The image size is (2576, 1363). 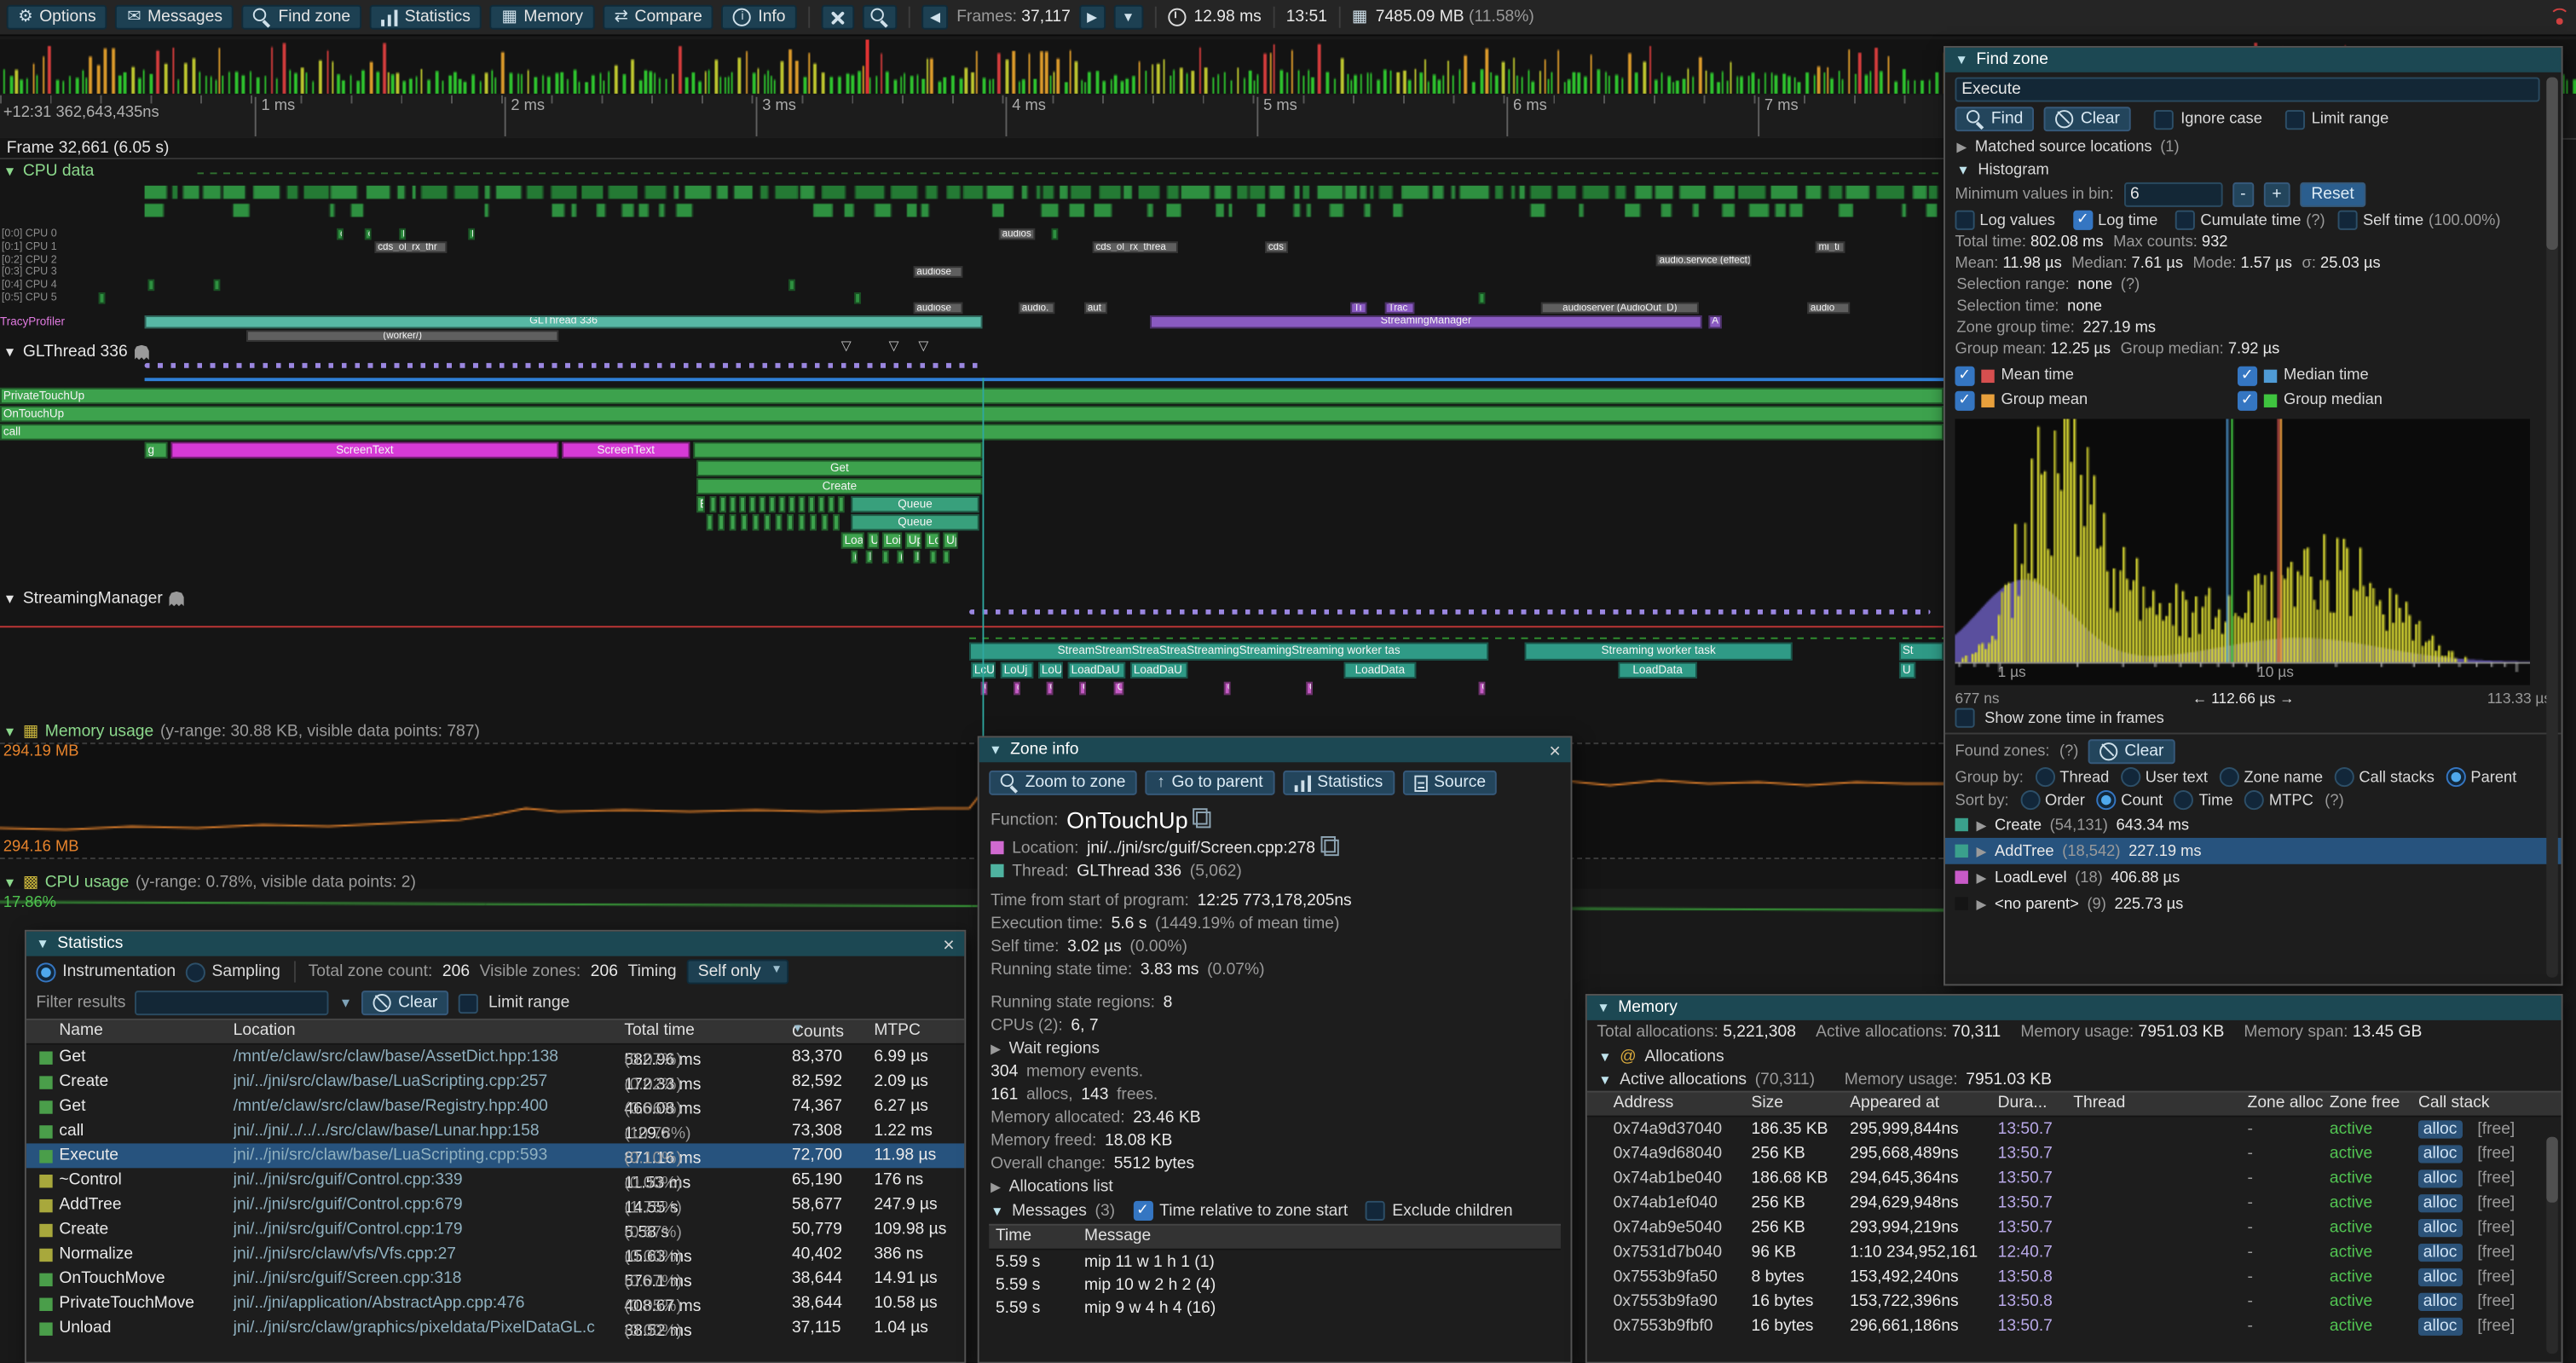 What do you see at coordinates (57, 17) in the screenshot?
I see `toolbar-button: Options` at bounding box center [57, 17].